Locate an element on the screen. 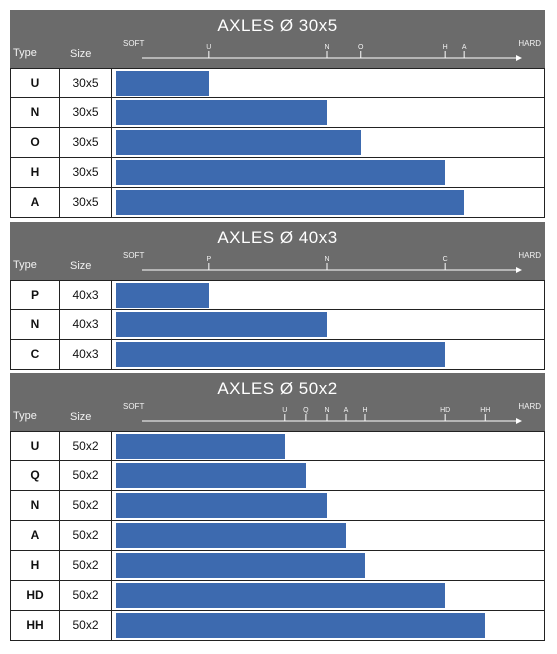 This screenshot has height=654, width=557. table-row: N 30x5 is located at coordinates (277, 113).